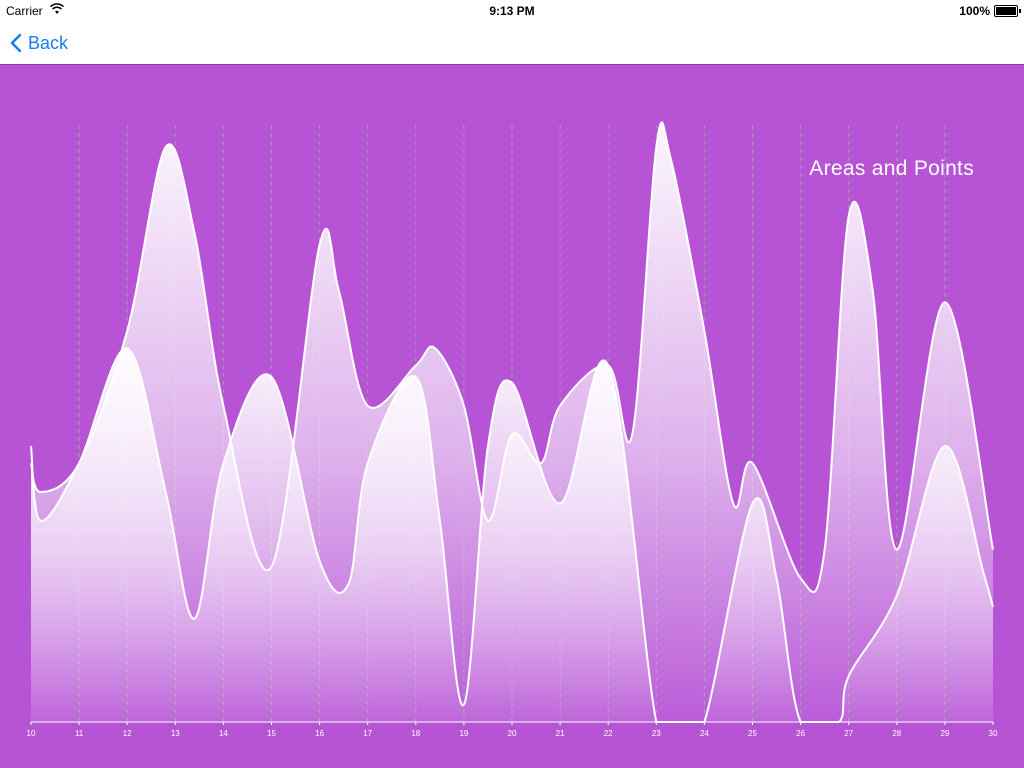 The height and width of the screenshot is (768, 1024). Describe the element at coordinates (800, 733) in the screenshot. I see `x-tick-label: 26` at that location.